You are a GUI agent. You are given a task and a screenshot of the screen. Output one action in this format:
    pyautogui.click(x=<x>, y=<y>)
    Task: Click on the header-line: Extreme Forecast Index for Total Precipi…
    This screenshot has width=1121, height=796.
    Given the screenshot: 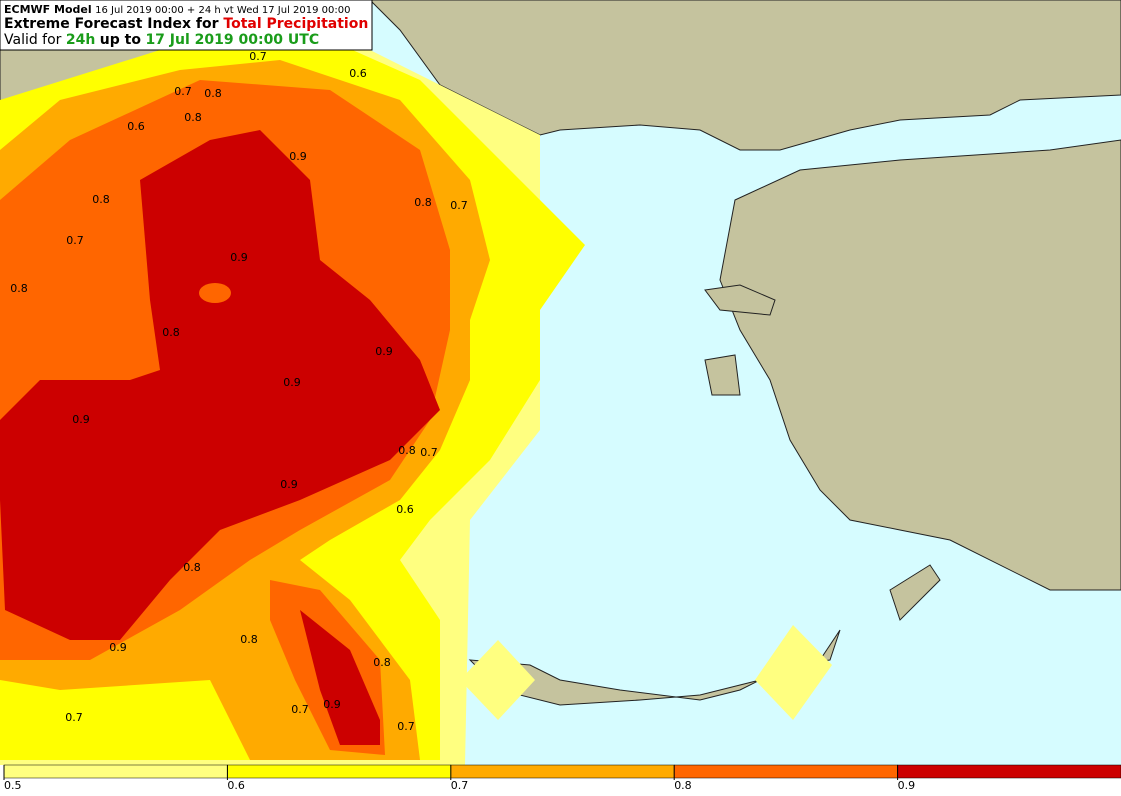 What is the action you would take?
    pyautogui.click(x=186, y=24)
    